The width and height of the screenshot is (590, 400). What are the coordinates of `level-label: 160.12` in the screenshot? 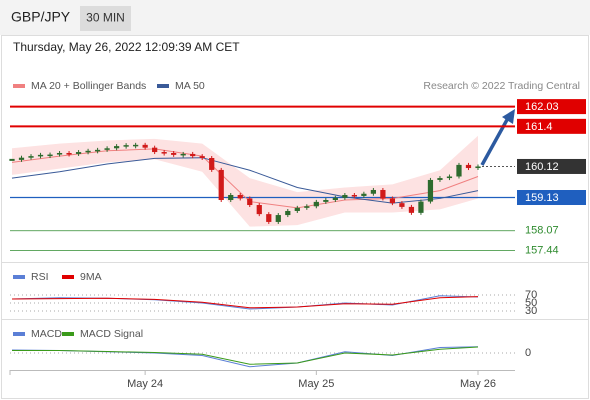 It's located at (542, 167).